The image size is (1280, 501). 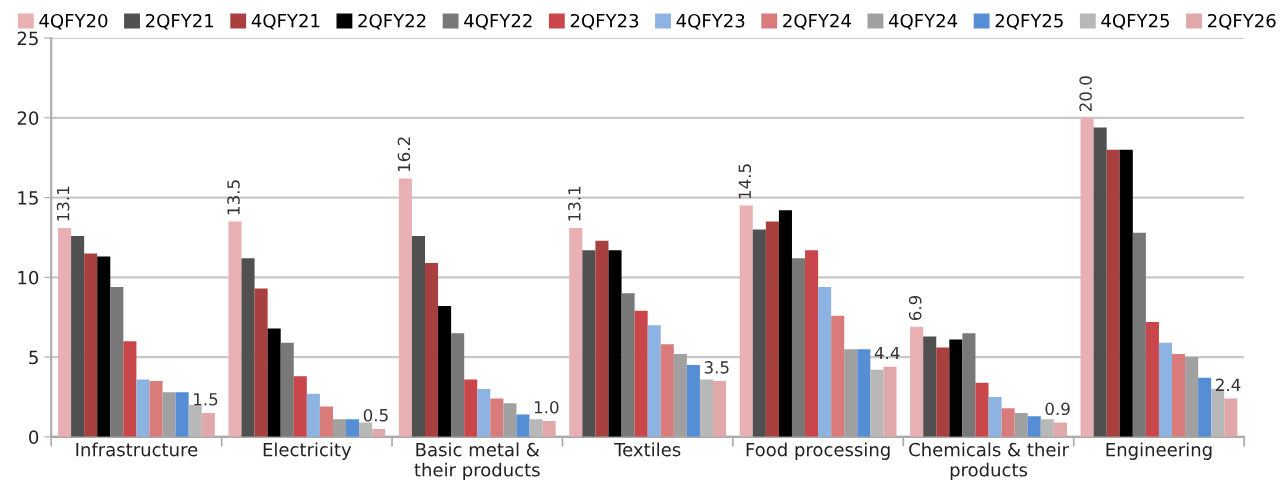 What do you see at coordinates (817, 21) in the screenshot?
I see `legend-label: 2QFY24` at bounding box center [817, 21].